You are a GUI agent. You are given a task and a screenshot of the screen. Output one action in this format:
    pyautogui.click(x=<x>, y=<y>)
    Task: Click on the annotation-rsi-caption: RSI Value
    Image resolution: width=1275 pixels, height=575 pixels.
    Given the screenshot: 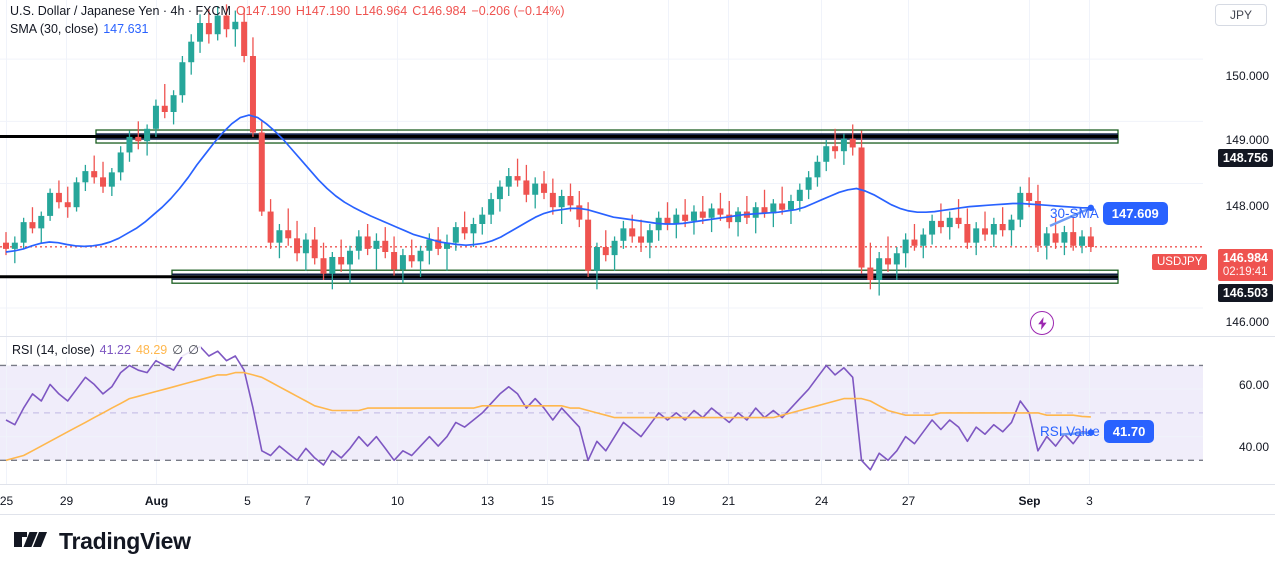 What is the action you would take?
    pyautogui.click(x=1070, y=431)
    